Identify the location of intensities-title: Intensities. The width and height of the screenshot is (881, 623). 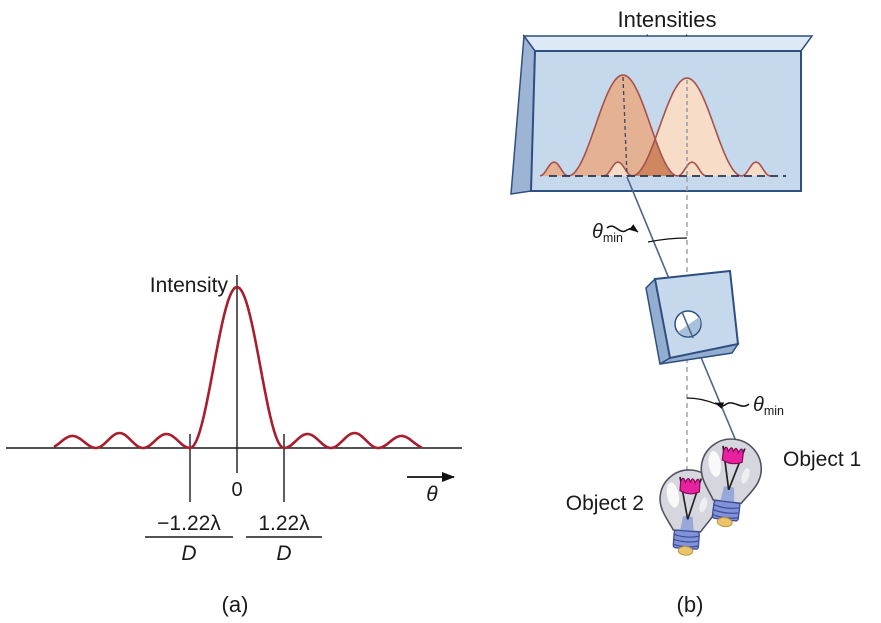
(666, 19).